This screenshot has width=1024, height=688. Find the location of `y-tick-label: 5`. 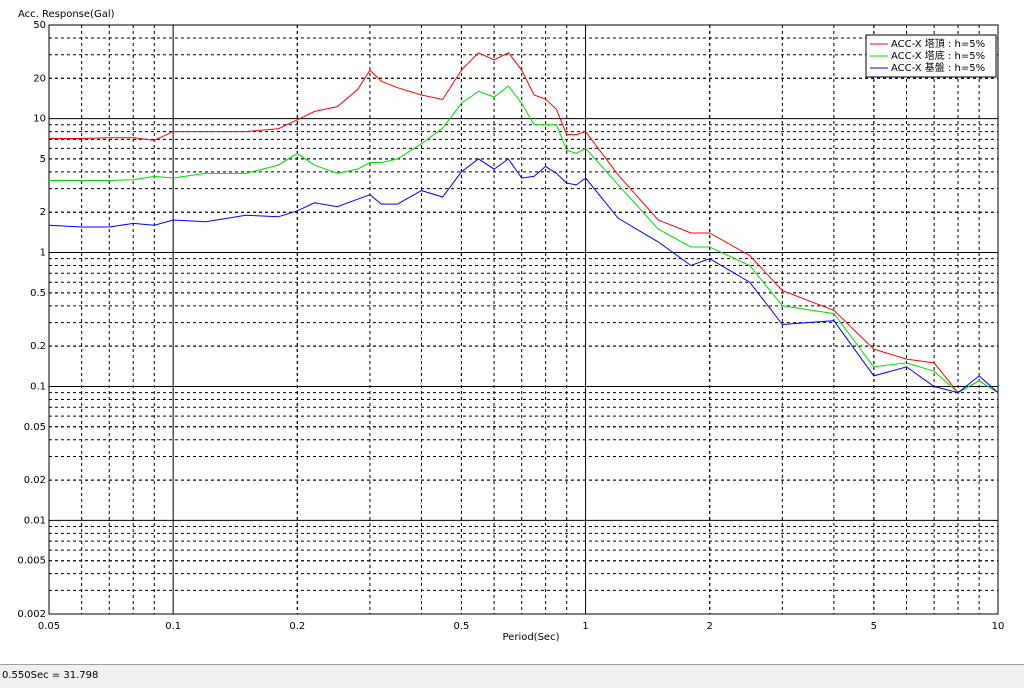

y-tick-label: 5 is located at coordinates (43, 159).